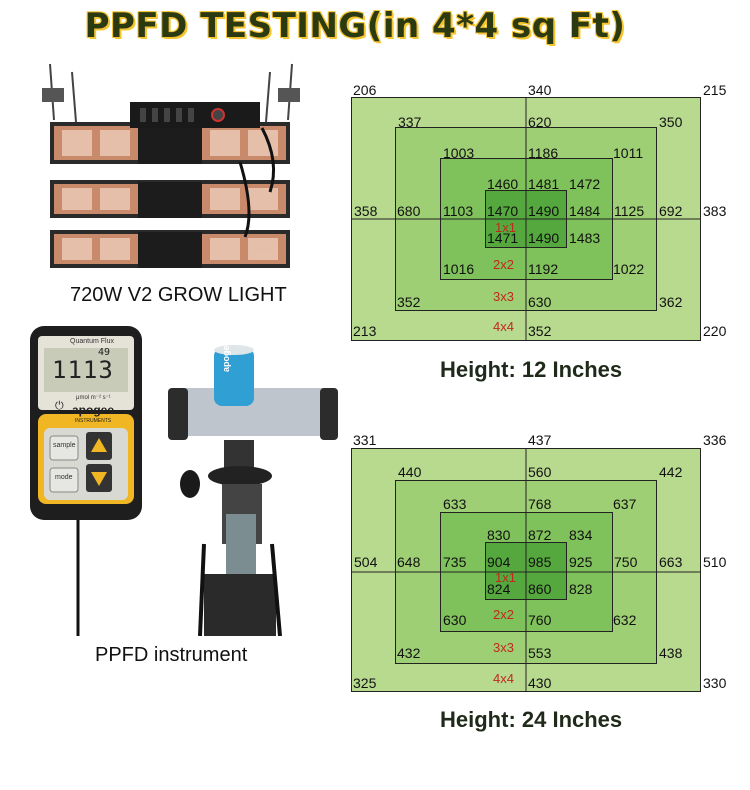 The height and width of the screenshot is (790, 750). What do you see at coordinates (625, 620) in the screenshot?
I see `ppfd-value: 632` at bounding box center [625, 620].